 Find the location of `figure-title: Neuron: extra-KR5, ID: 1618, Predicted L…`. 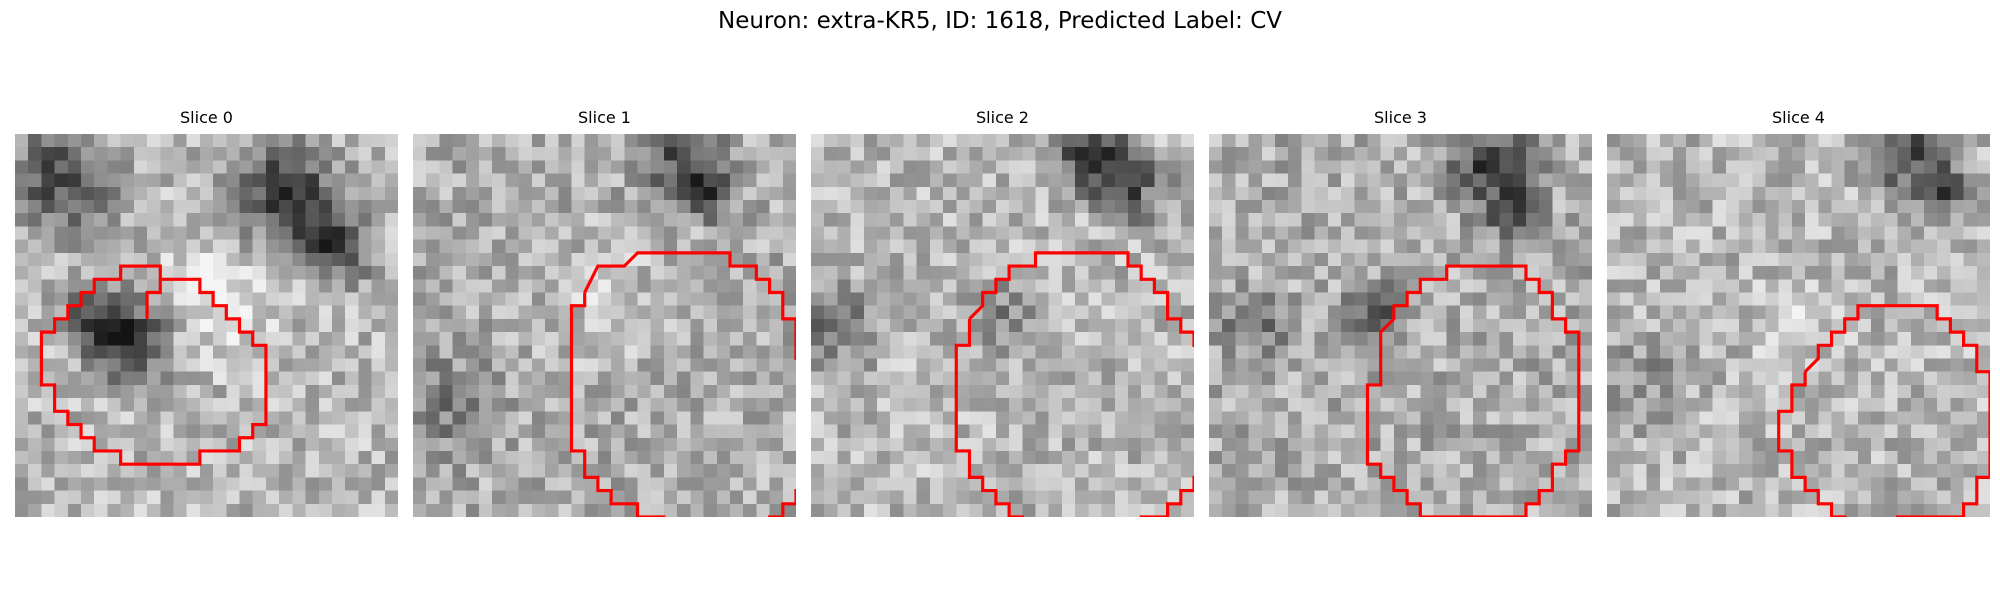

figure-title: Neuron: extra-KR5, ID: 1618, Predicted L… is located at coordinates (1000, 21).